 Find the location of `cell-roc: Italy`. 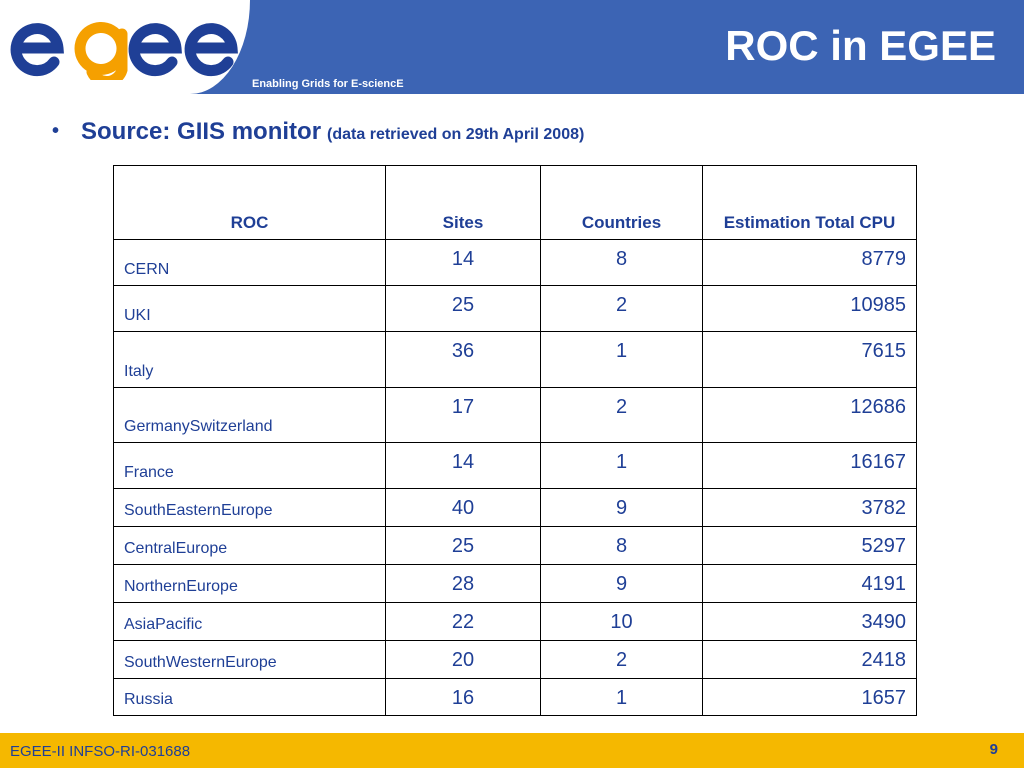

cell-roc: Italy is located at coordinates (249, 359).